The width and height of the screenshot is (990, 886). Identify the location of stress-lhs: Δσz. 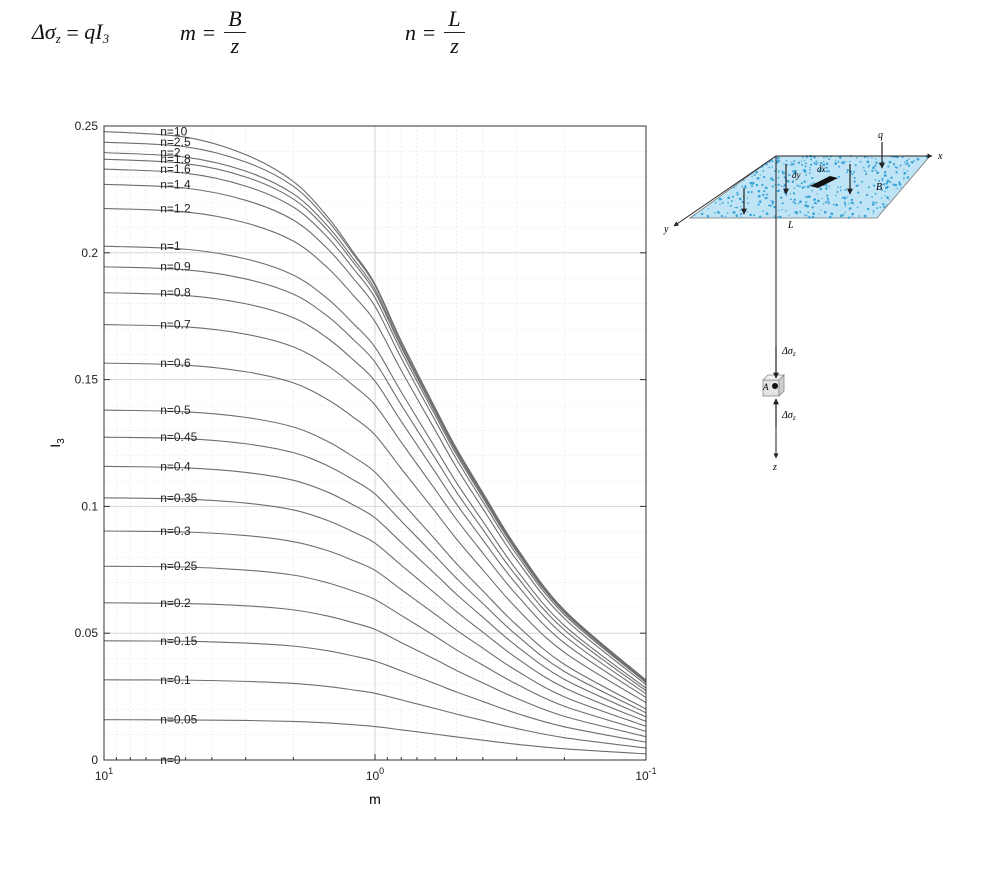
(46, 32).